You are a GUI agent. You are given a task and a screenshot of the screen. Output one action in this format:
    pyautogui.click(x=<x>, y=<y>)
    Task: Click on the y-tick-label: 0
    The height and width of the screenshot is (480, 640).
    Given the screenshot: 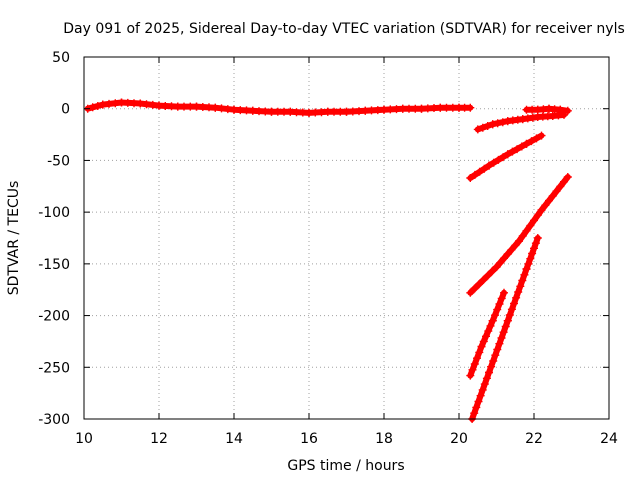 What is the action you would take?
    pyautogui.click(x=65, y=110)
    